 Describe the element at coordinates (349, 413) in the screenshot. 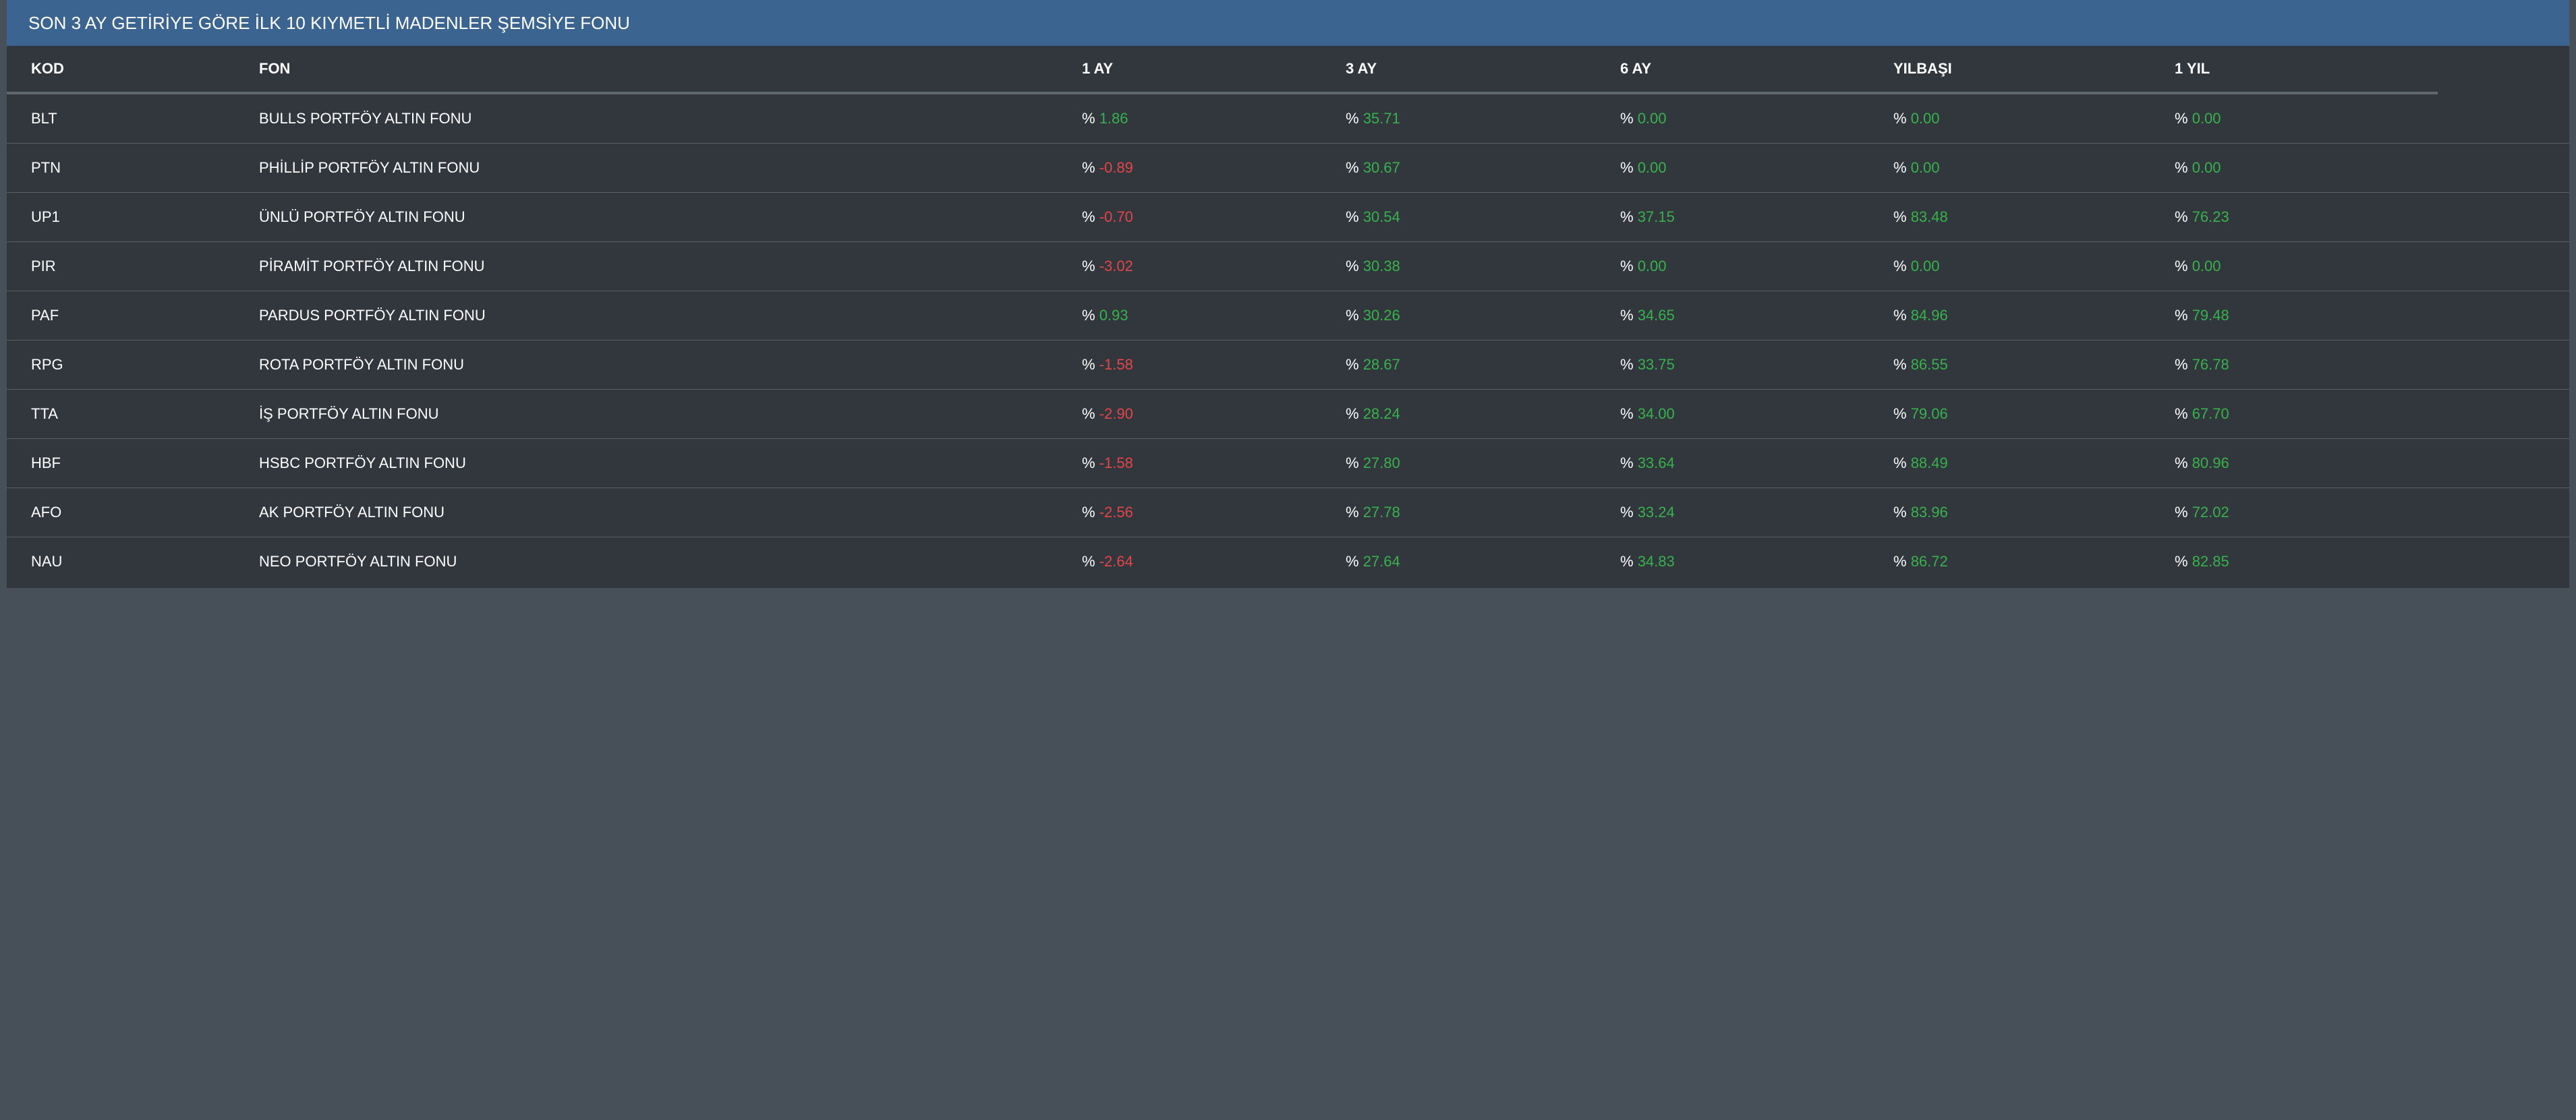

I see `fund-name-cell: İŞ PORTFÖY ALTIN FONU` at that location.